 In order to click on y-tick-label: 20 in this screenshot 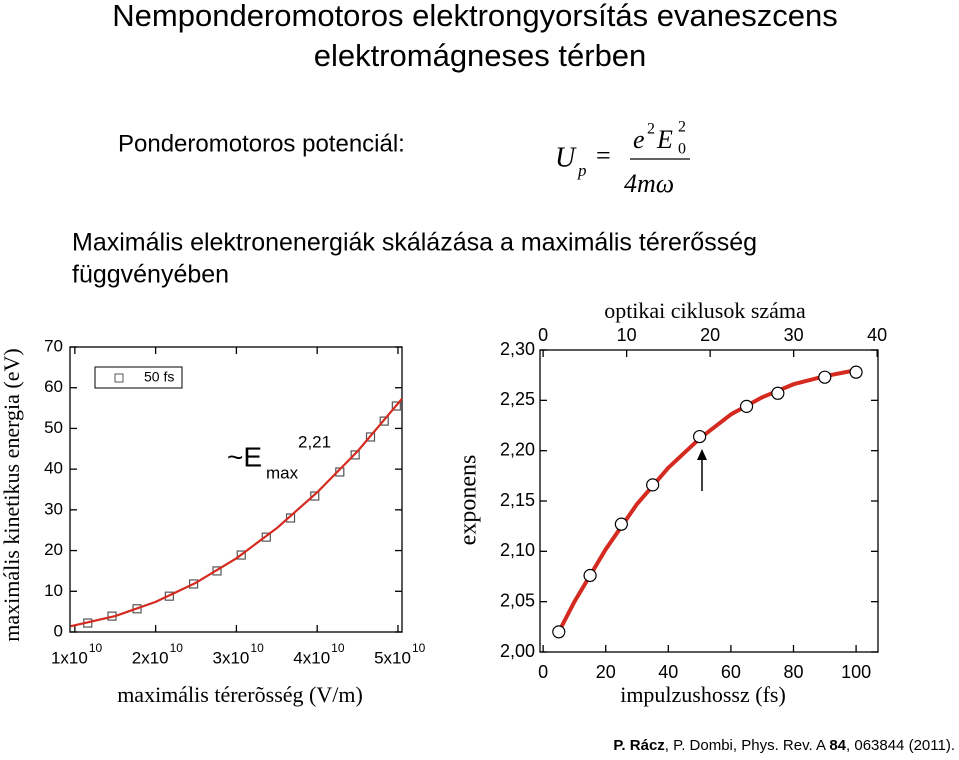, I will do `click(53, 549)`.